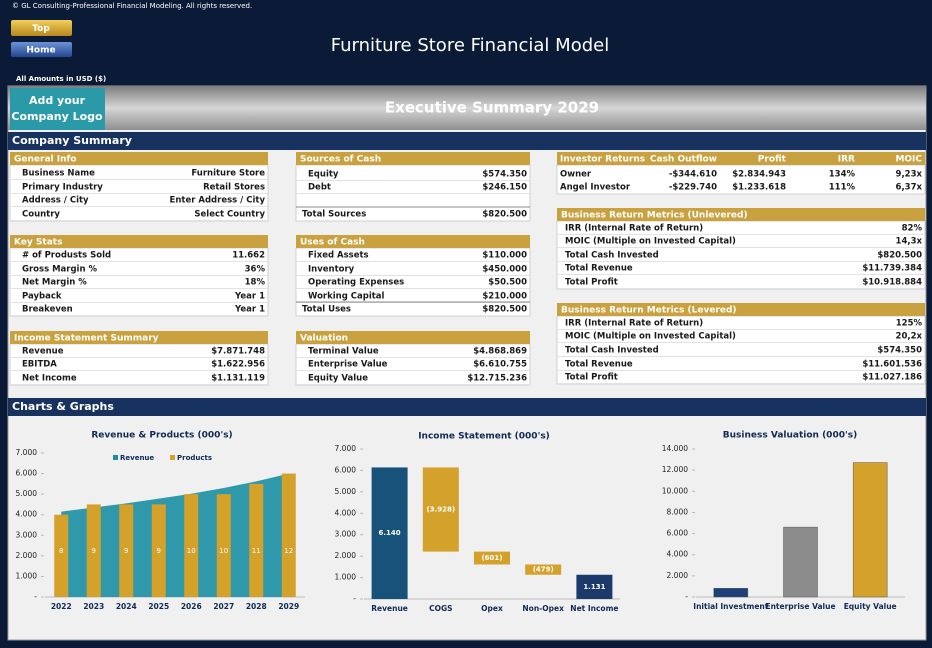 The image size is (932, 648). What do you see at coordinates (61, 551) in the screenshot?
I see `data-label: 8` at bounding box center [61, 551].